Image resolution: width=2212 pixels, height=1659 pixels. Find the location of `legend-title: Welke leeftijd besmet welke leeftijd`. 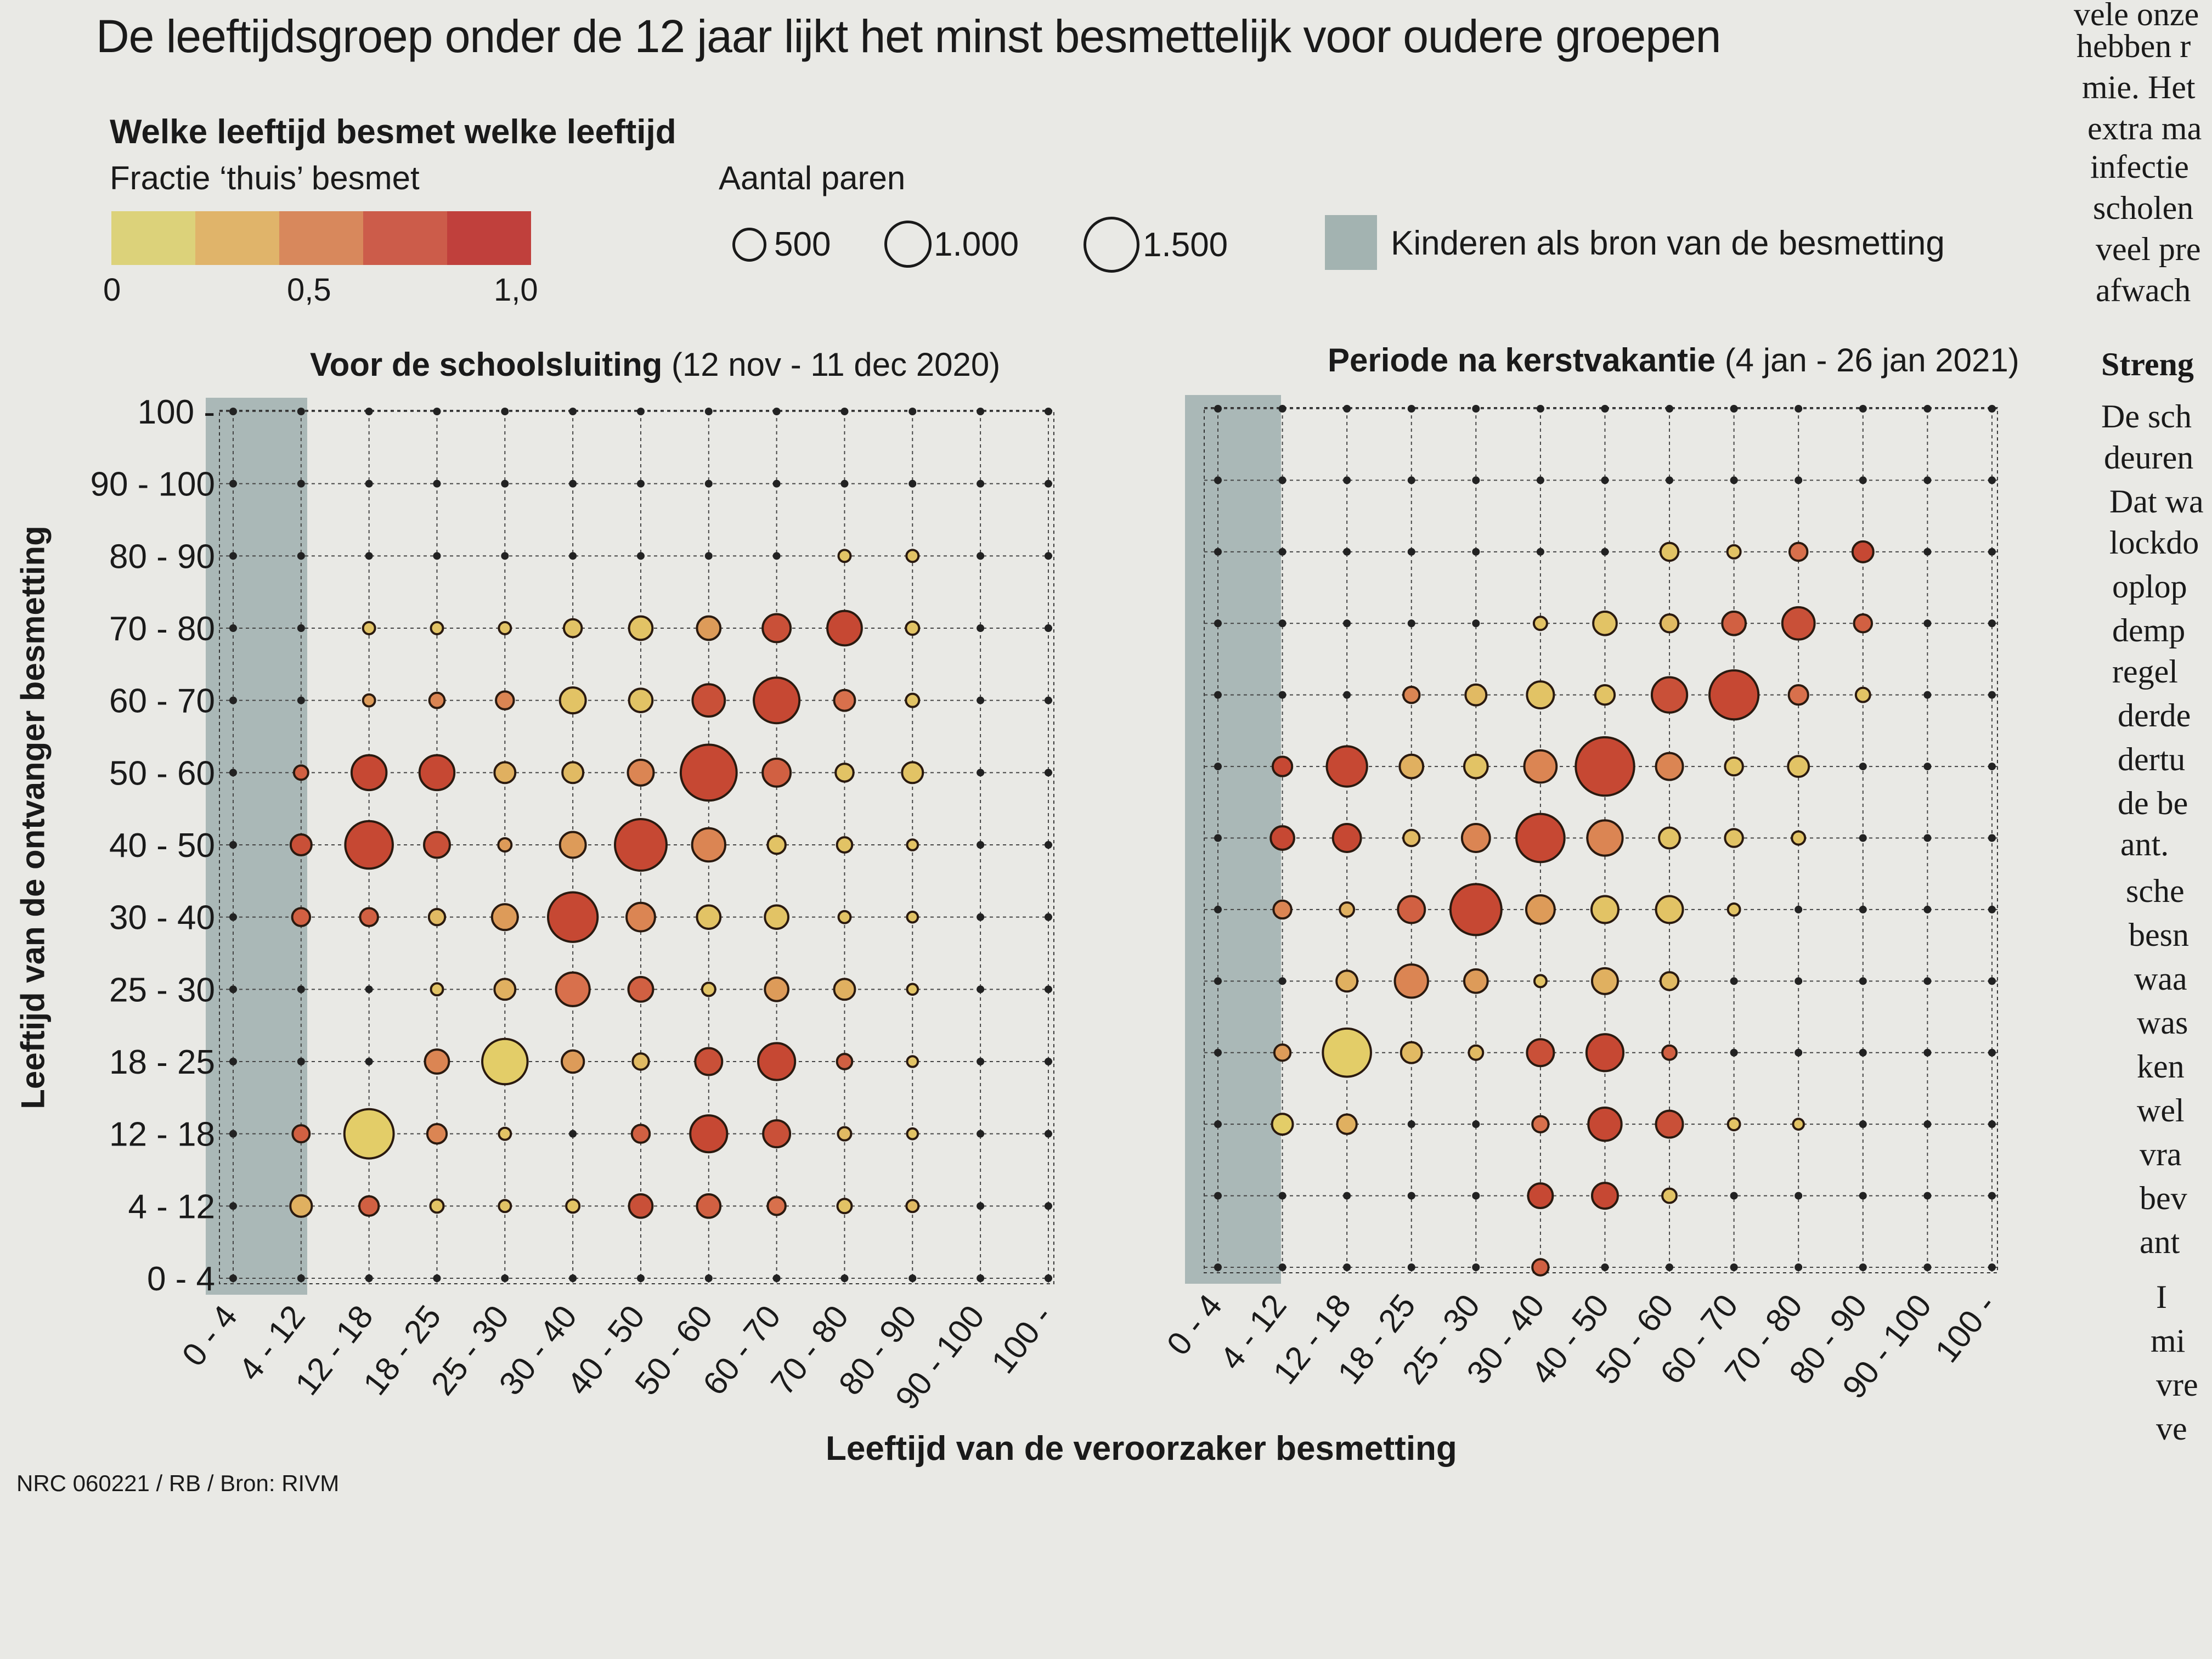

legend-title: Welke leeftijd besmet welke leeftijd is located at coordinates (393, 132).